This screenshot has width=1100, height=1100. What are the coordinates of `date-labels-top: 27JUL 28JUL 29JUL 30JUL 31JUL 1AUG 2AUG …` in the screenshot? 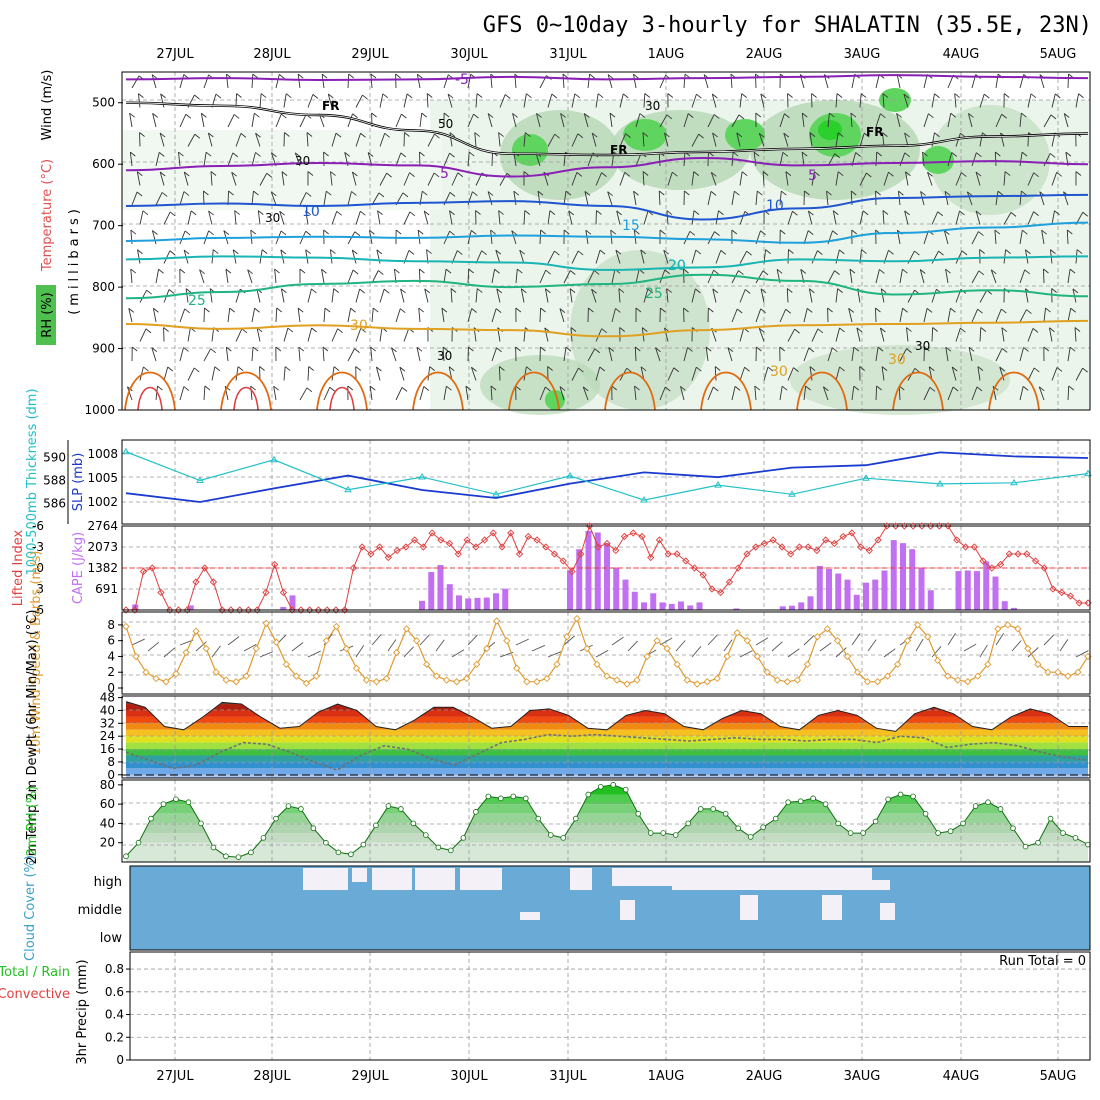 It's located at (616, 54).